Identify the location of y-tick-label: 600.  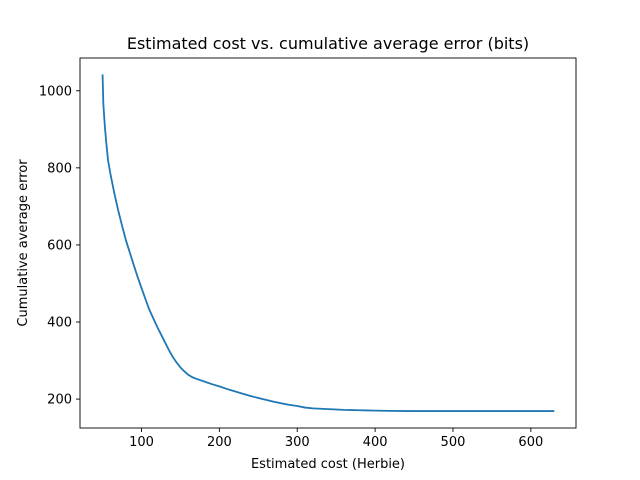
(59, 245).